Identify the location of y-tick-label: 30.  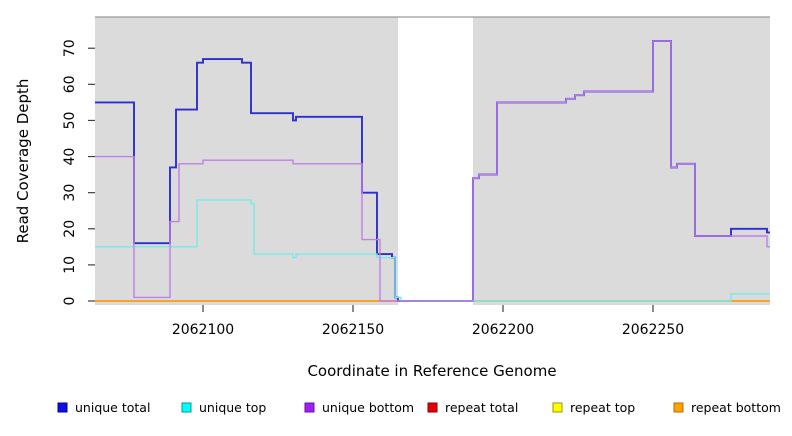
(70, 193).